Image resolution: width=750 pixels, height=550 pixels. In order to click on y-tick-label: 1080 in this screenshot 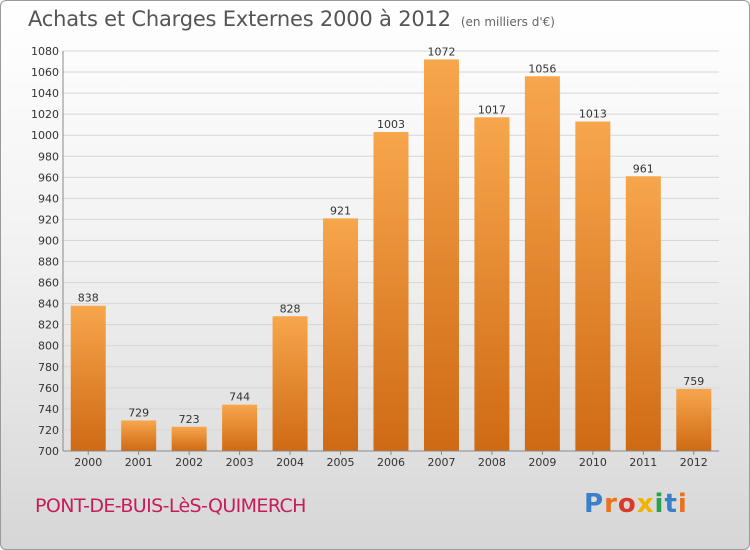, I will do `click(45, 51)`.